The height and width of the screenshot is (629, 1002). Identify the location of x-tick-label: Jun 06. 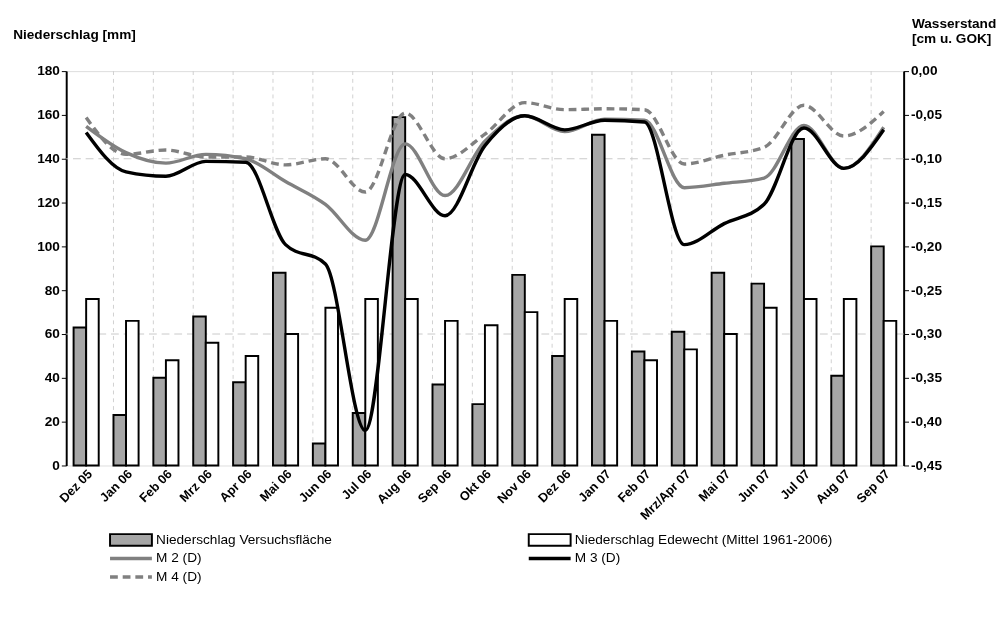
(315, 486).